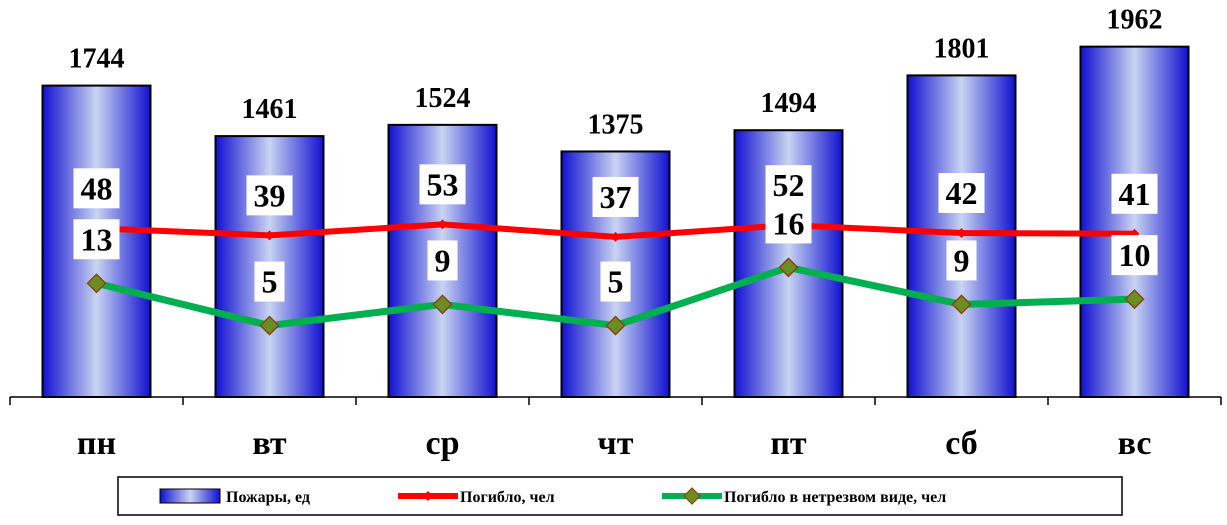 This screenshot has width=1227, height=525. Describe the element at coordinates (96, 443) in the screenshot. I see `x-tick-label-пн: пн` at that location.